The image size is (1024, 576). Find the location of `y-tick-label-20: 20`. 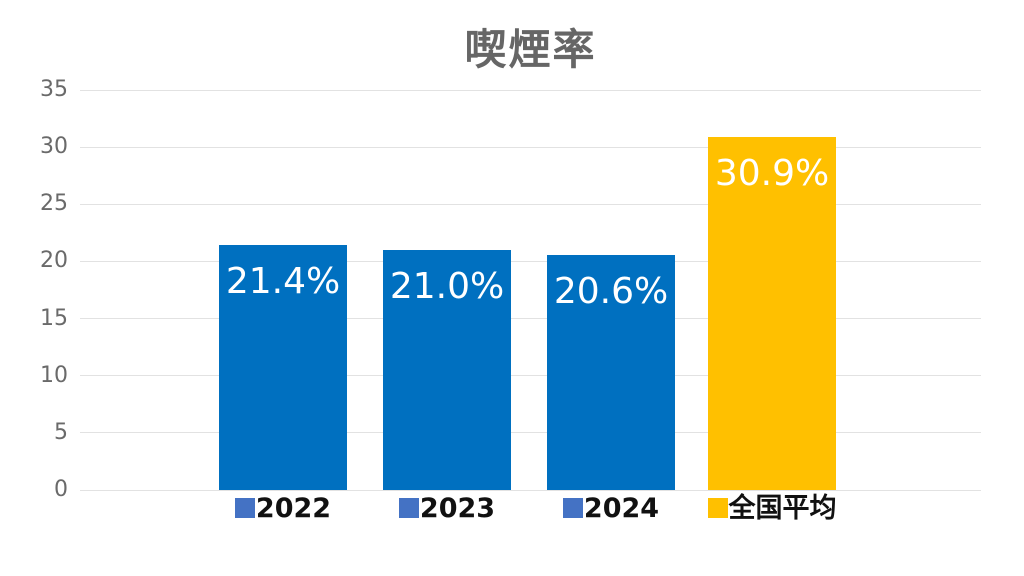

y-tick-label-20: 20 is located at coordinates (54, 261).